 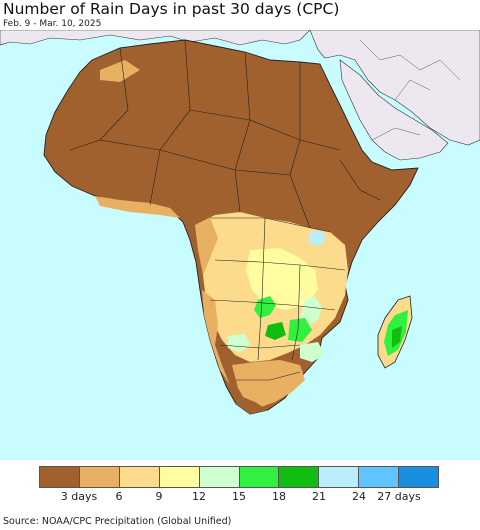 What do you see at coordinates (79, 496) in the screenshot?
I see `legend-label: 3 days` at bounding box center [79, 496].